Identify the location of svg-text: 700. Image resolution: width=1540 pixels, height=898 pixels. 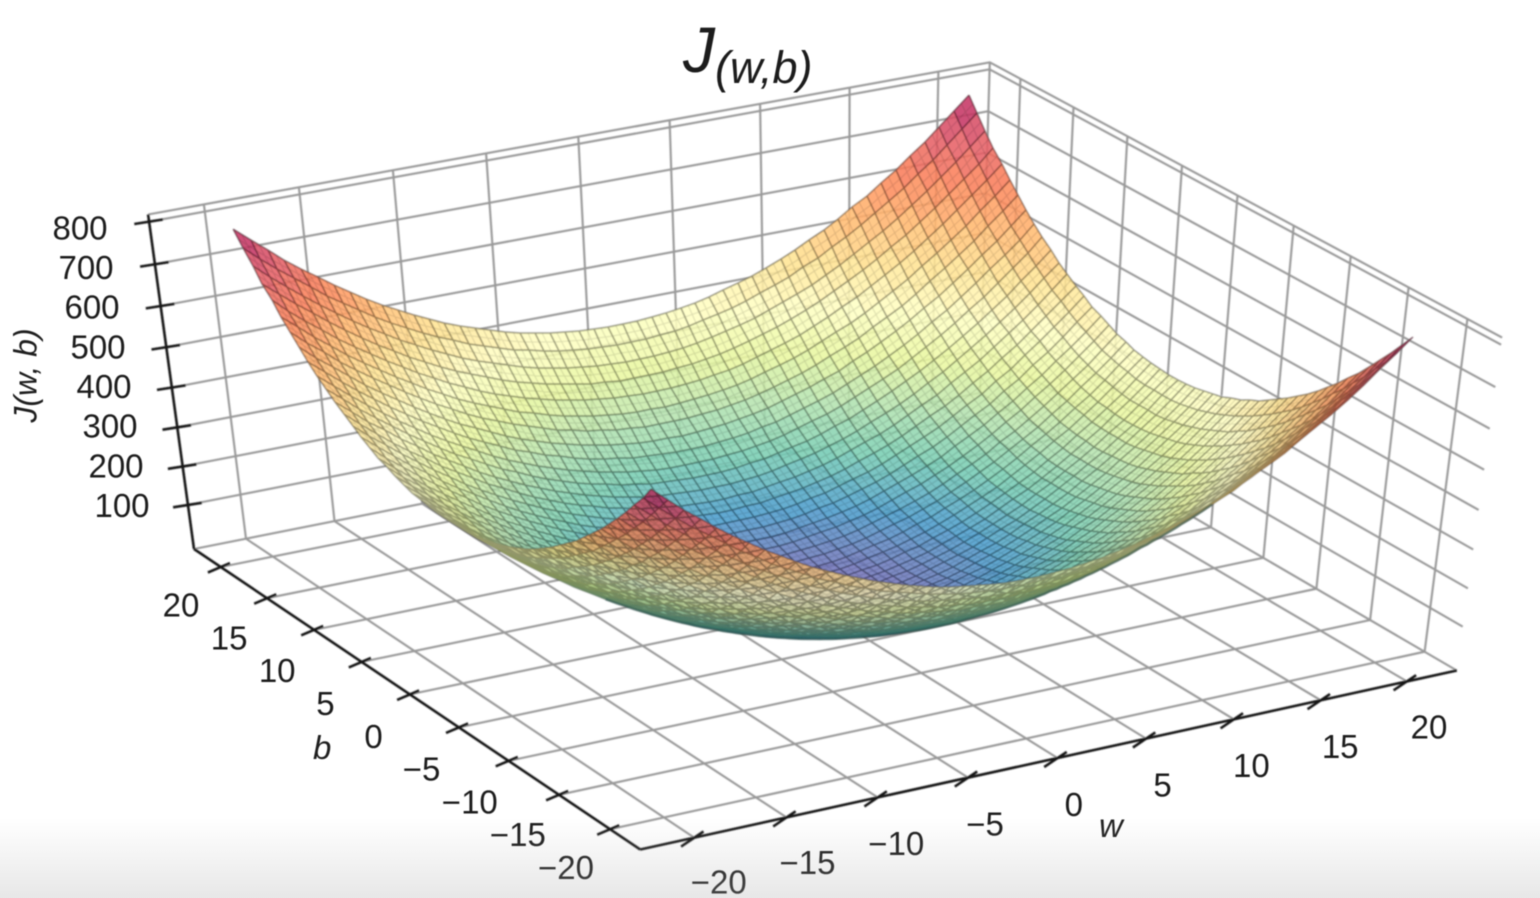
(85, 267).